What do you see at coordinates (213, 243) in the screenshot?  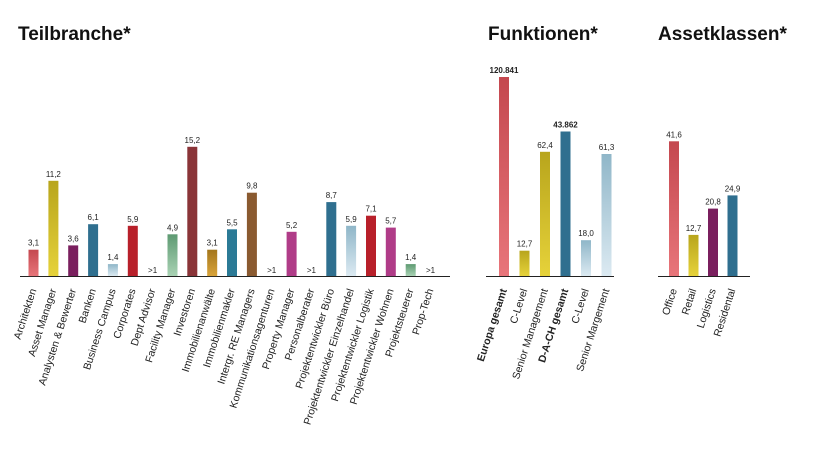 I see `data-label-0-9: 3,1` at bounding box center [213, 243].